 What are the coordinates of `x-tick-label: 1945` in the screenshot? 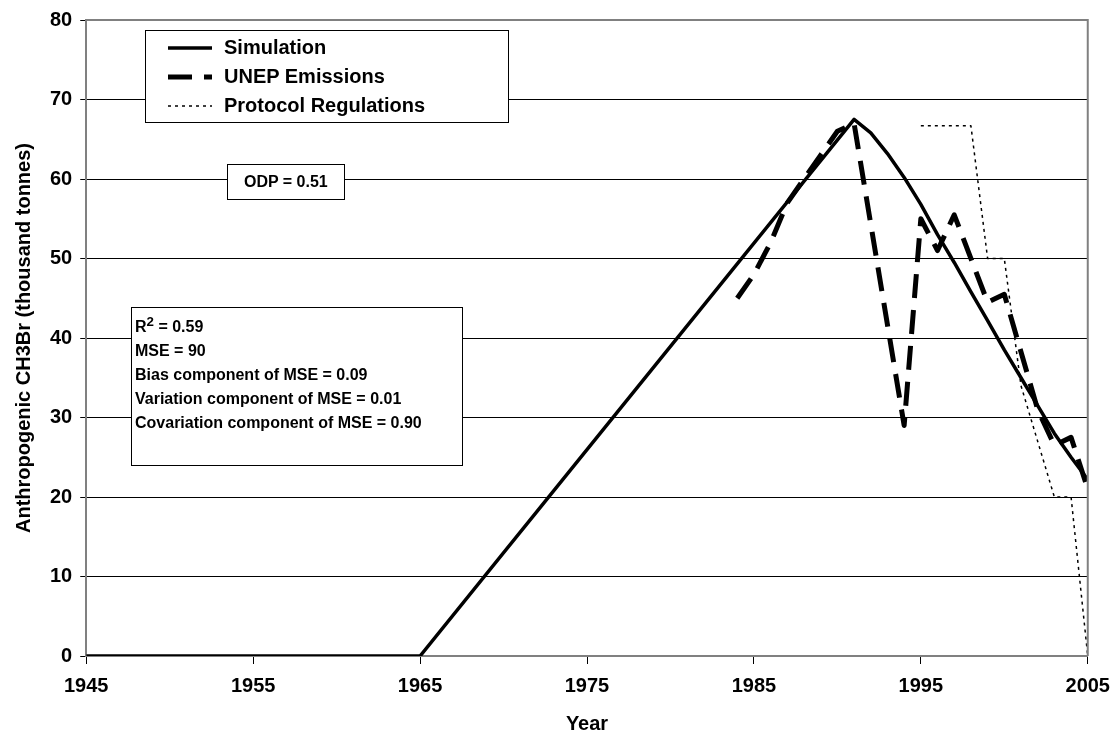 It's located at (86, 684).